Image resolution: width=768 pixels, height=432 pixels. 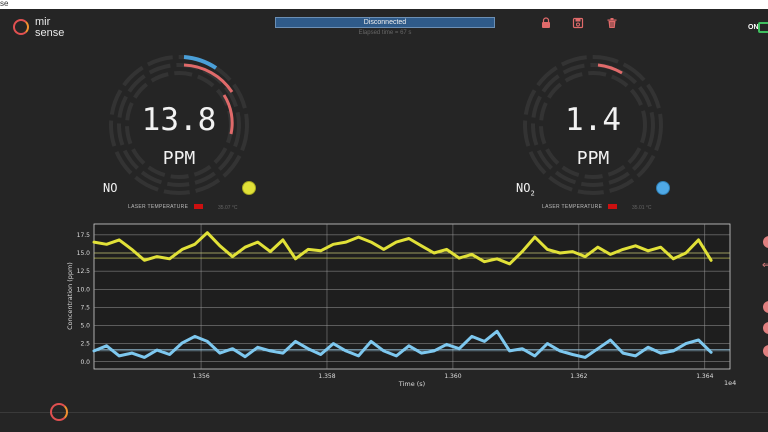 What do you see at coordinates (84, 253) in the screenshot?
I see `y-tick-label: 15.0` at bounding box center [84, 253].